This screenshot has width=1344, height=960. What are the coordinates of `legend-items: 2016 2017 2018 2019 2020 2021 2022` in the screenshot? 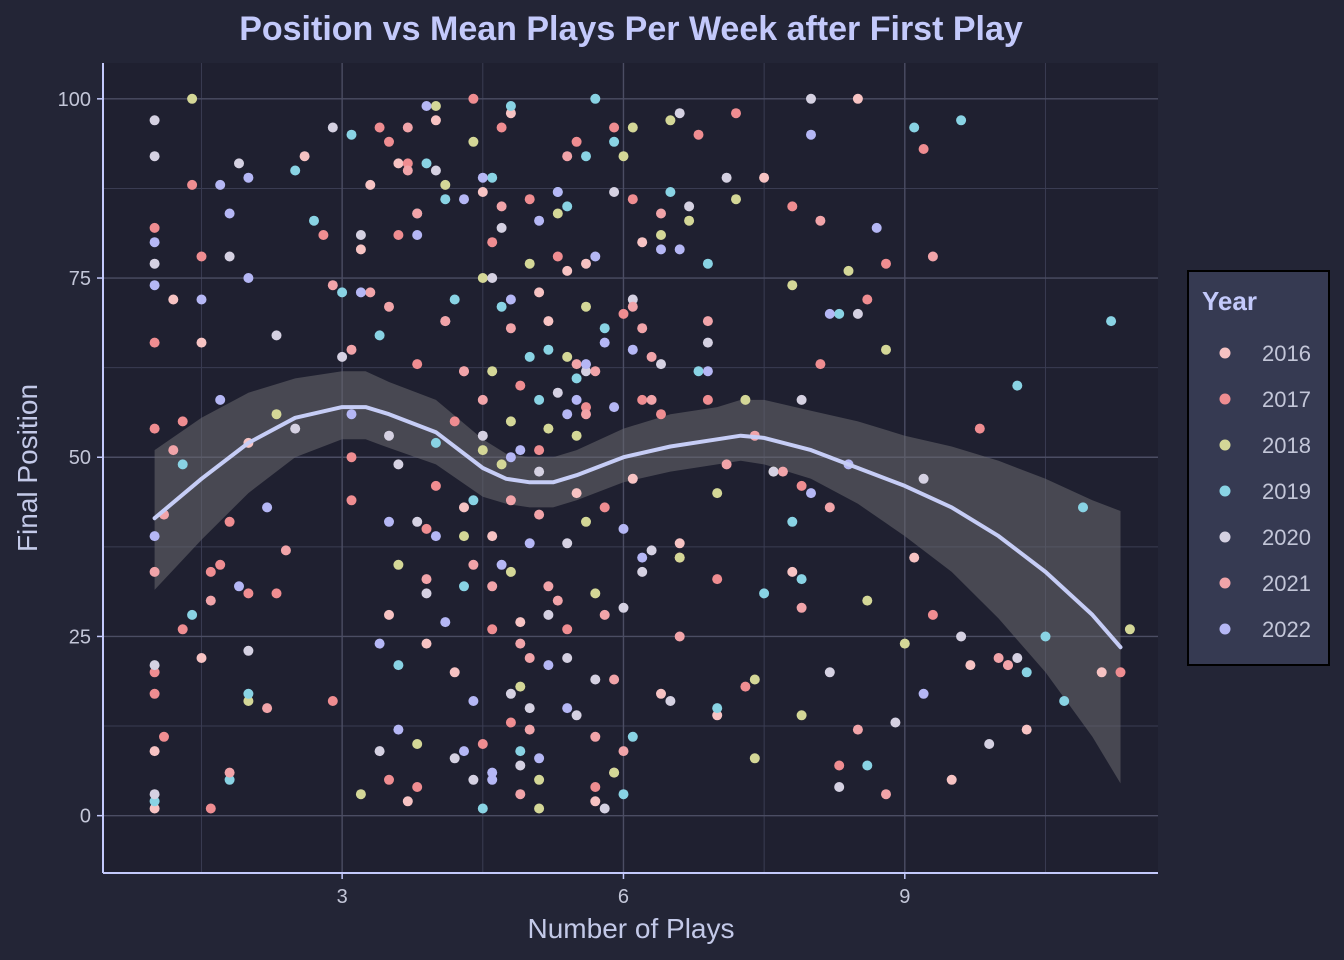 It's located at (1265, 491).